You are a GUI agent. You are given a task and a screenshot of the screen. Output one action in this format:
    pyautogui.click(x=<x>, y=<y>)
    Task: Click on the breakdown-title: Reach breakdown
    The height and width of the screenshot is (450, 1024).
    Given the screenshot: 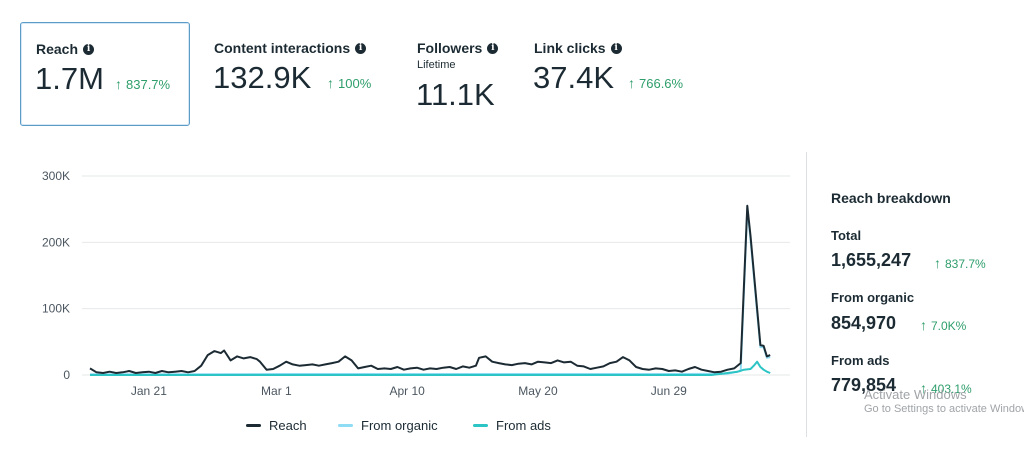 What is the action you would take?
    pyautogui.click(x=891, y=198)
    